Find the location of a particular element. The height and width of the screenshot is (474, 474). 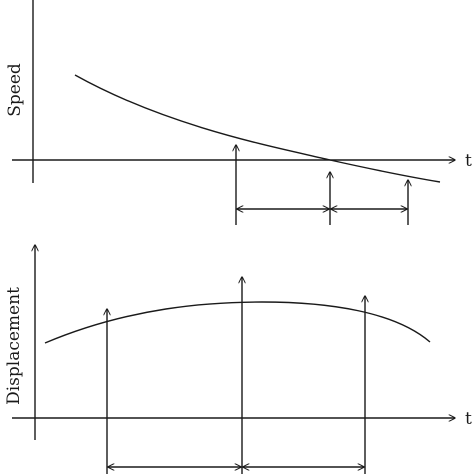

speed-x-label: t is located at coordinates (468, 161).